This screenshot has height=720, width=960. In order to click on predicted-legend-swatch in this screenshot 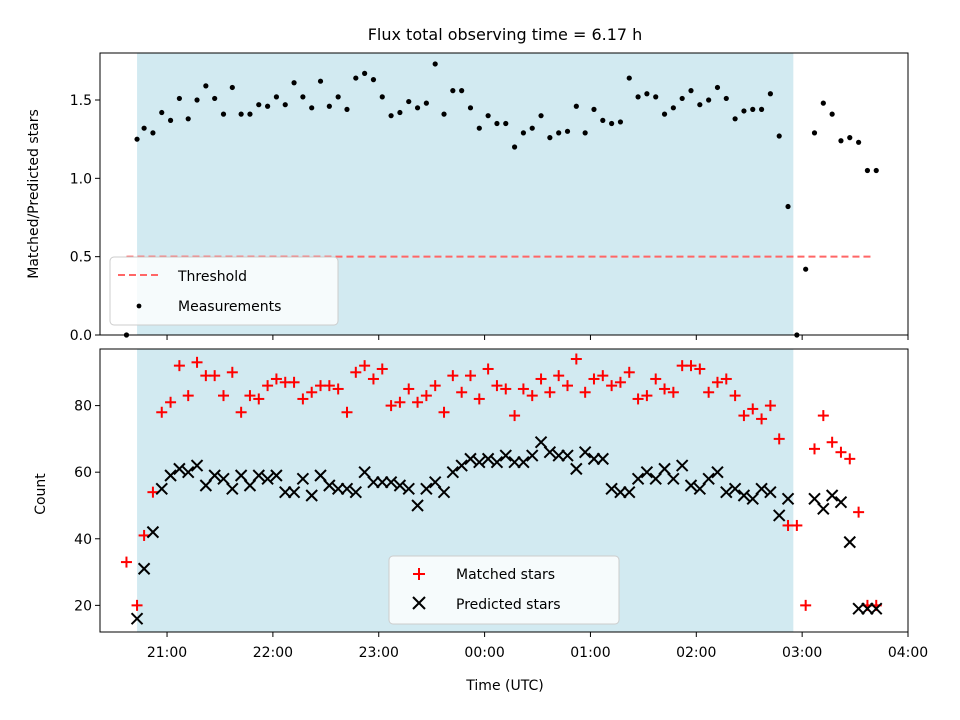, I will do `click(419, 603)`.